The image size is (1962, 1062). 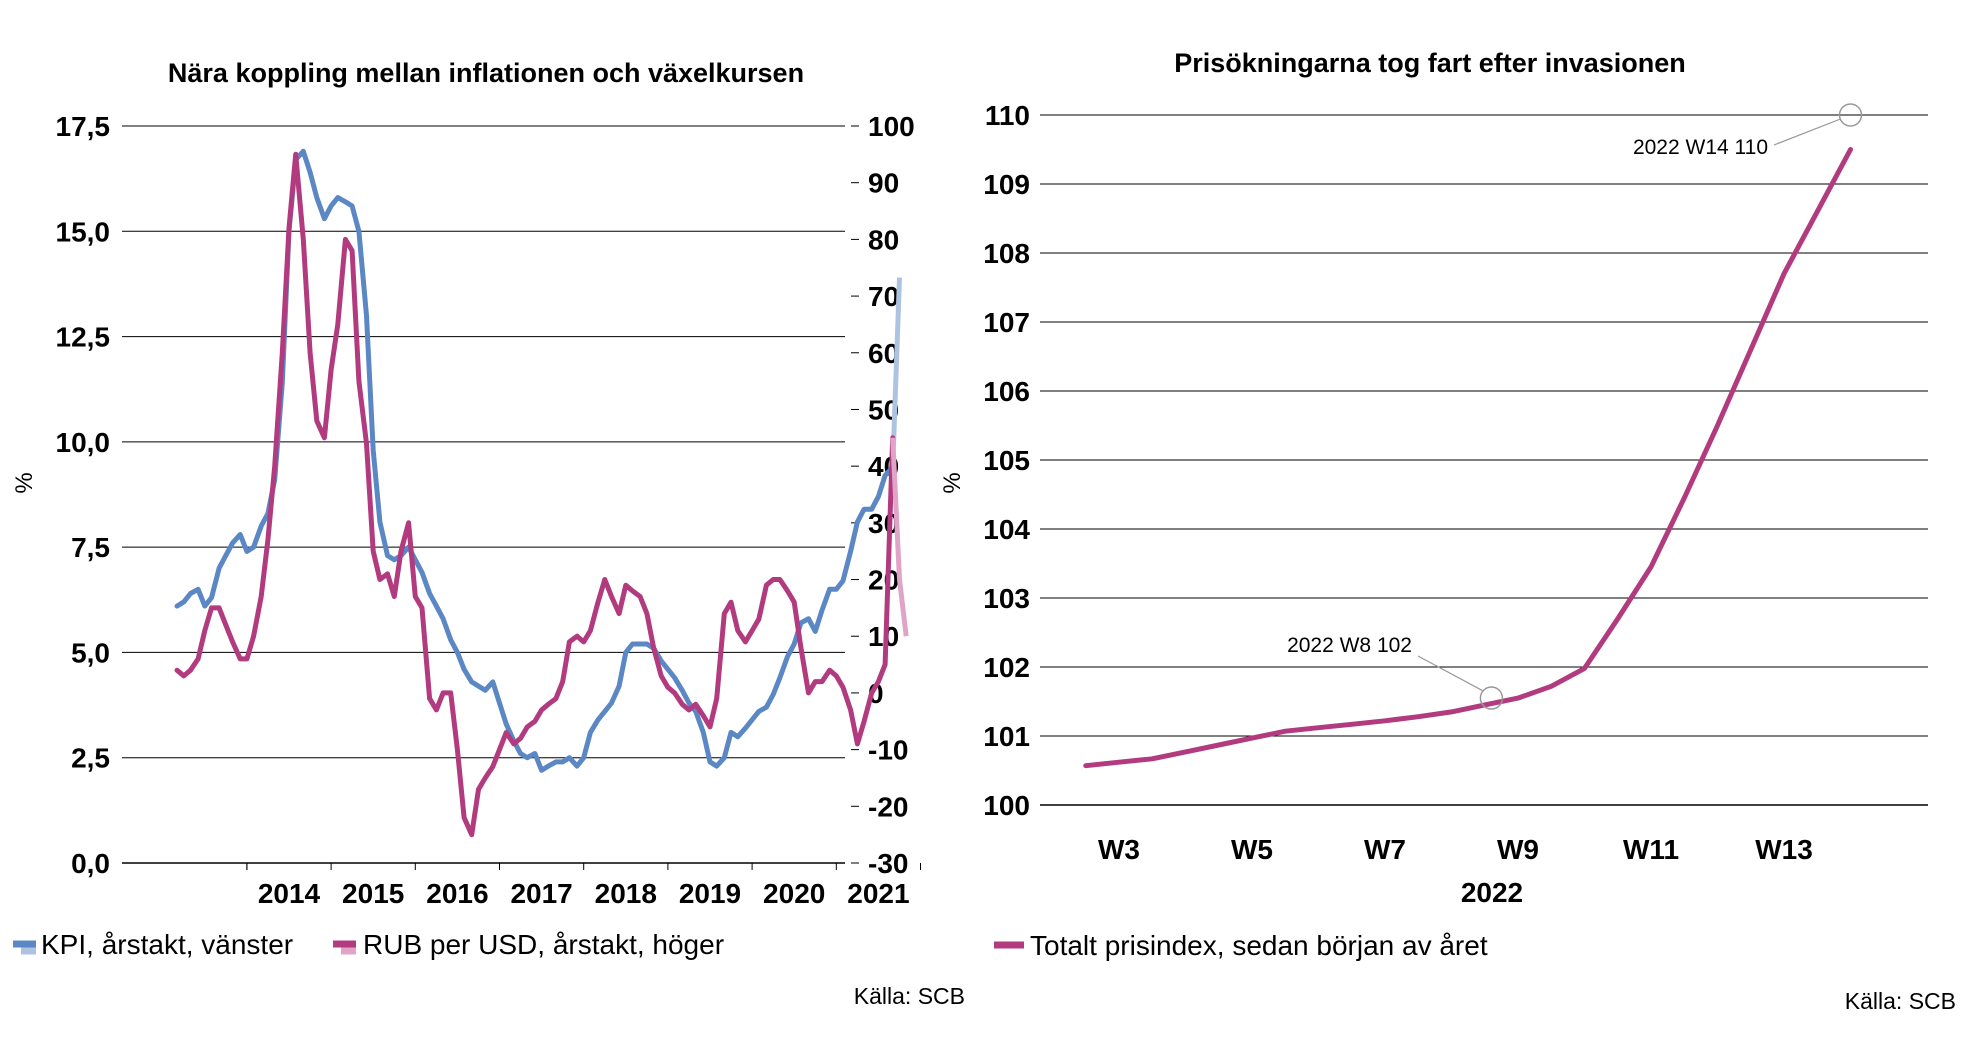 I want to click on left-x-tick-label: 2020, so click(x=794, y=893).